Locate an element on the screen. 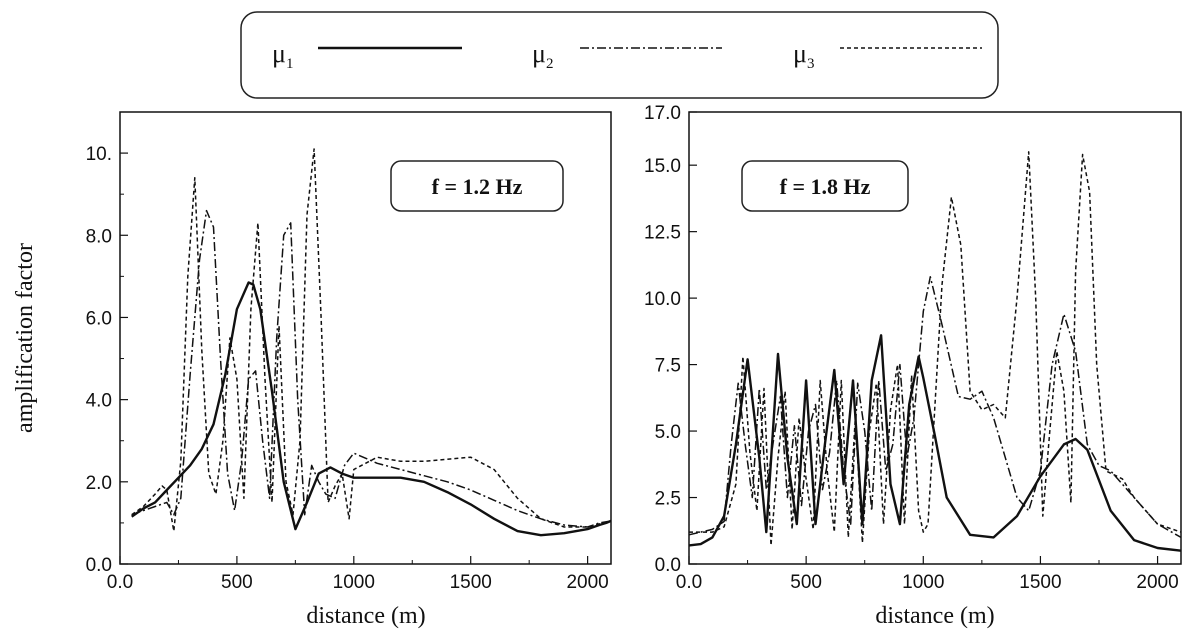  right-y-tick-label: 5.0 is located at coordinates (668, 432).